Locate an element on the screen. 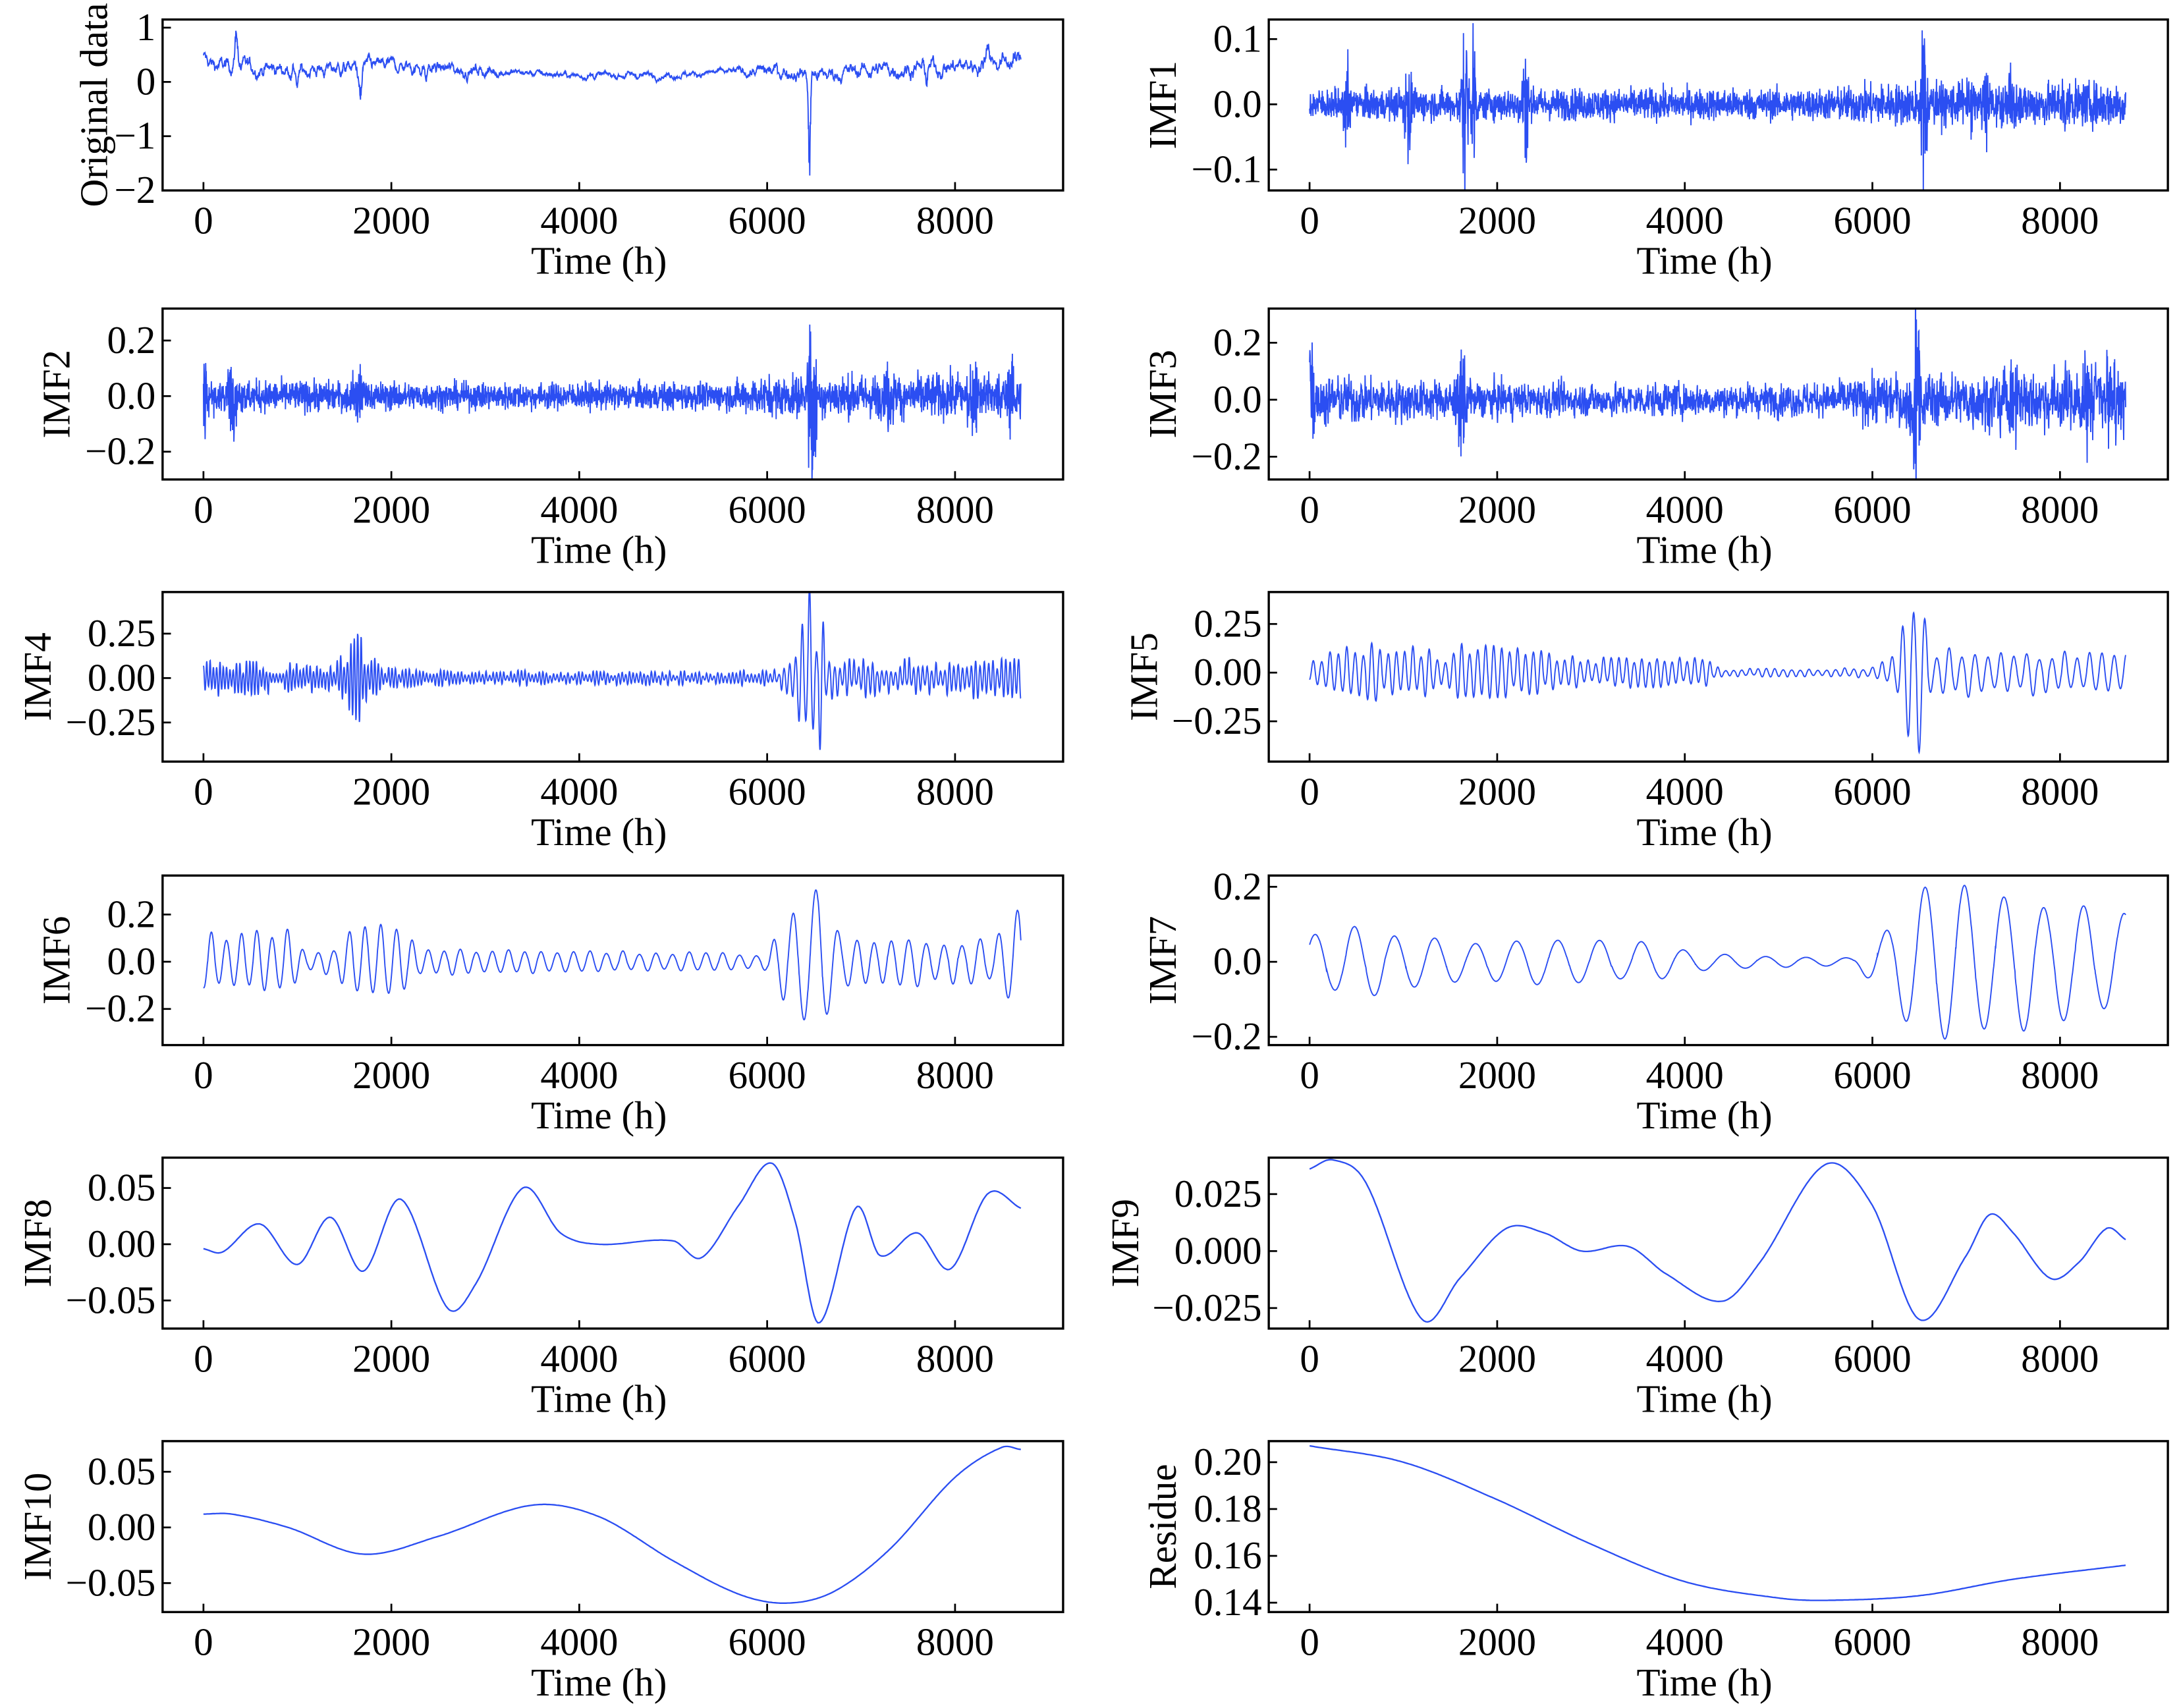 The width and height of the screenshot is (2179, 1708). y-axis-label: IMF4 is located at coordinates (37, 676).